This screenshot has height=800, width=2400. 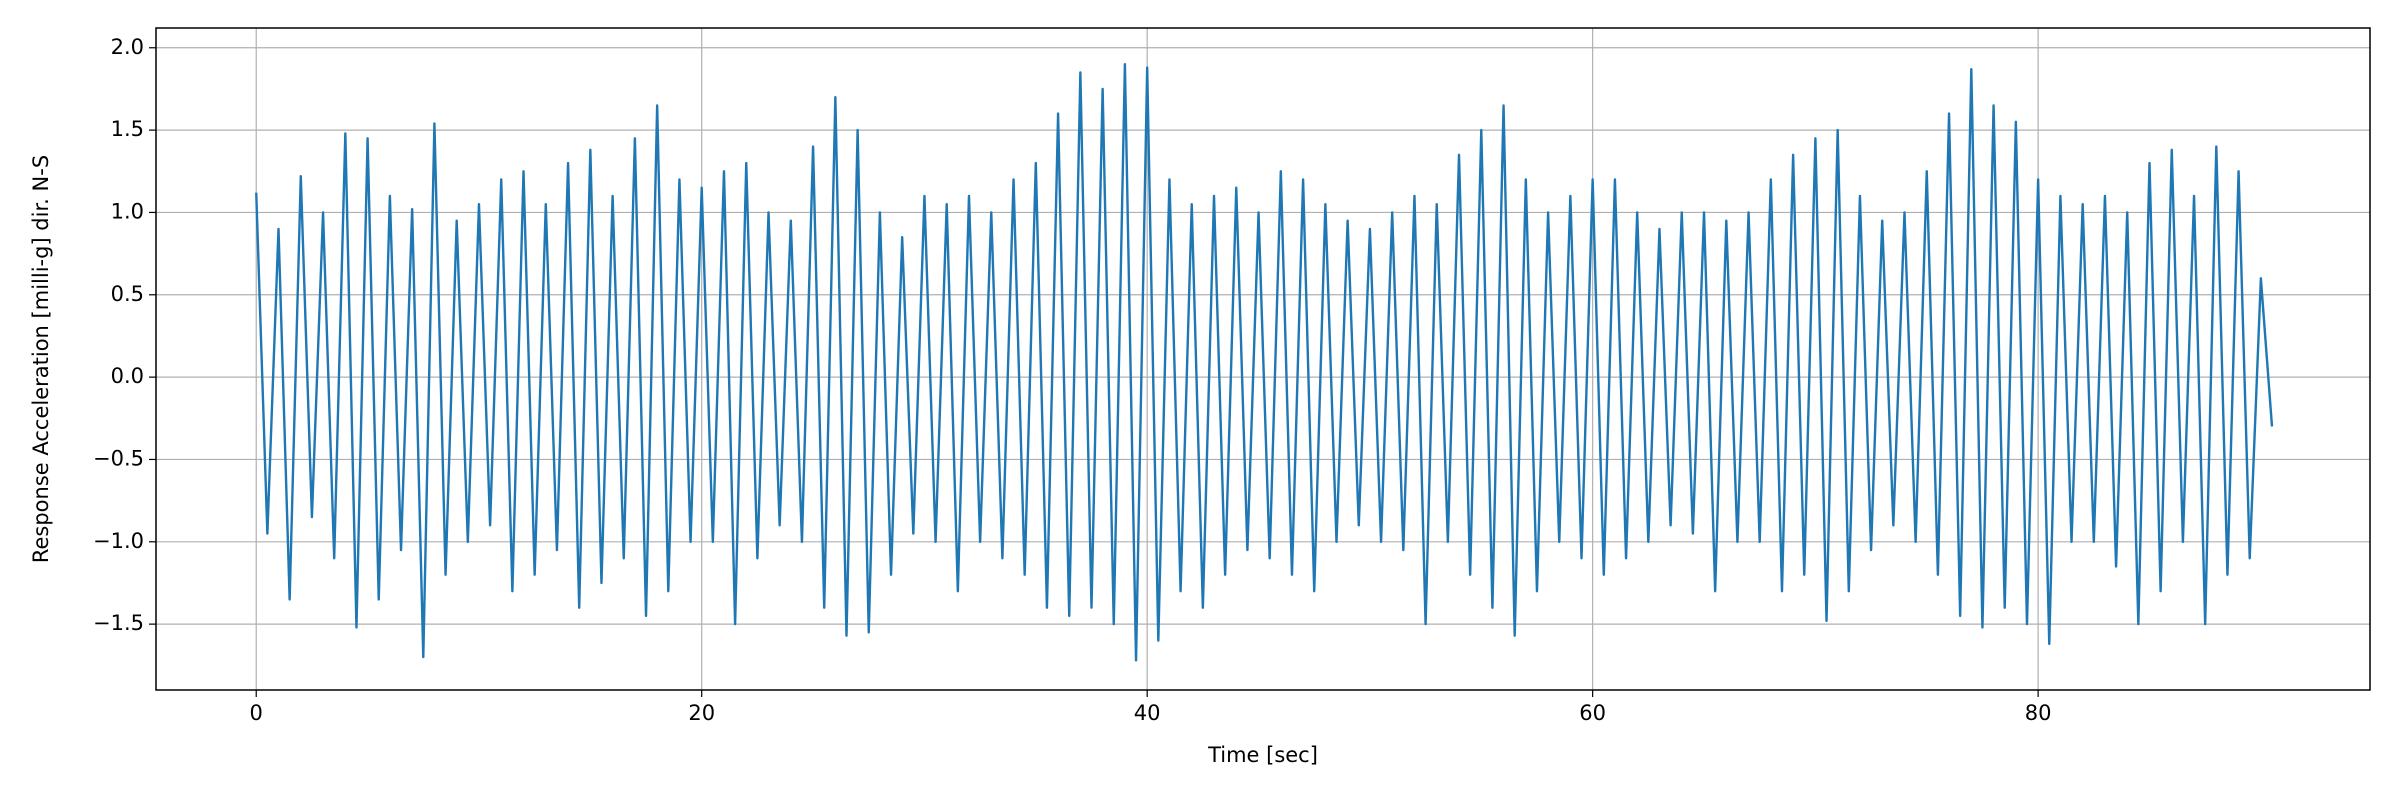 I want to click on y-tick-label: 0.0, so click(x=127, y=376).